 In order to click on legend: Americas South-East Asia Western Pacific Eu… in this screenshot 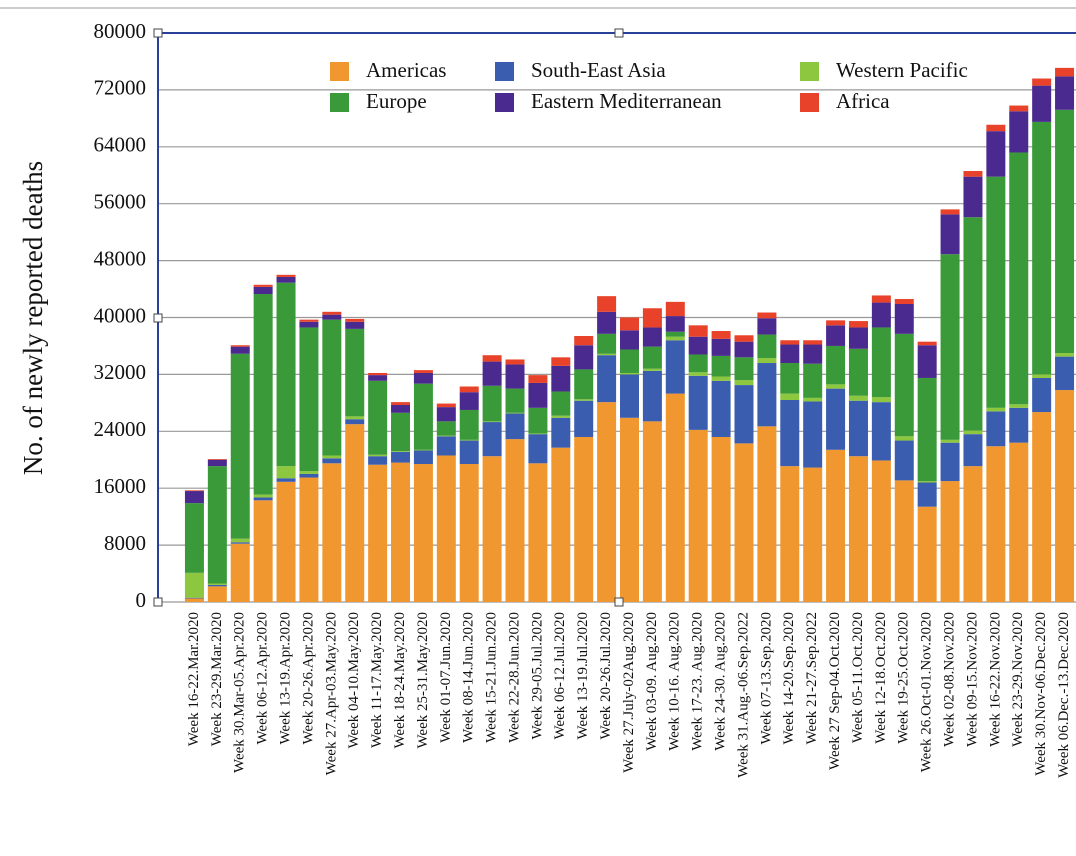, I will do `click(649, 85)`.